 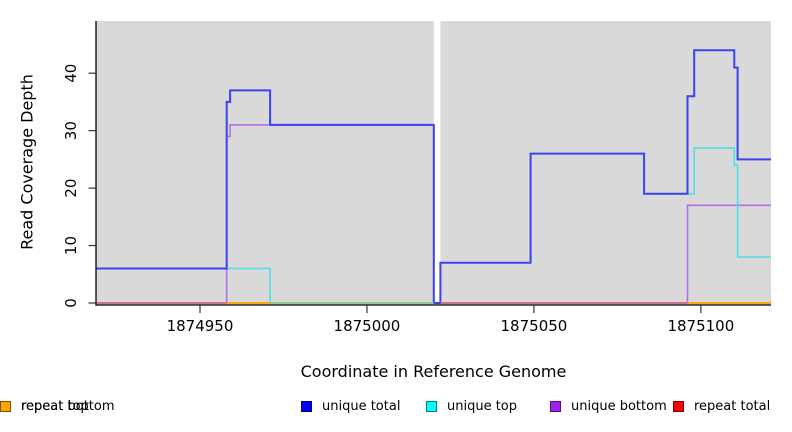 I want to click on y-tick-label: 30, so click(x=71, y=130).